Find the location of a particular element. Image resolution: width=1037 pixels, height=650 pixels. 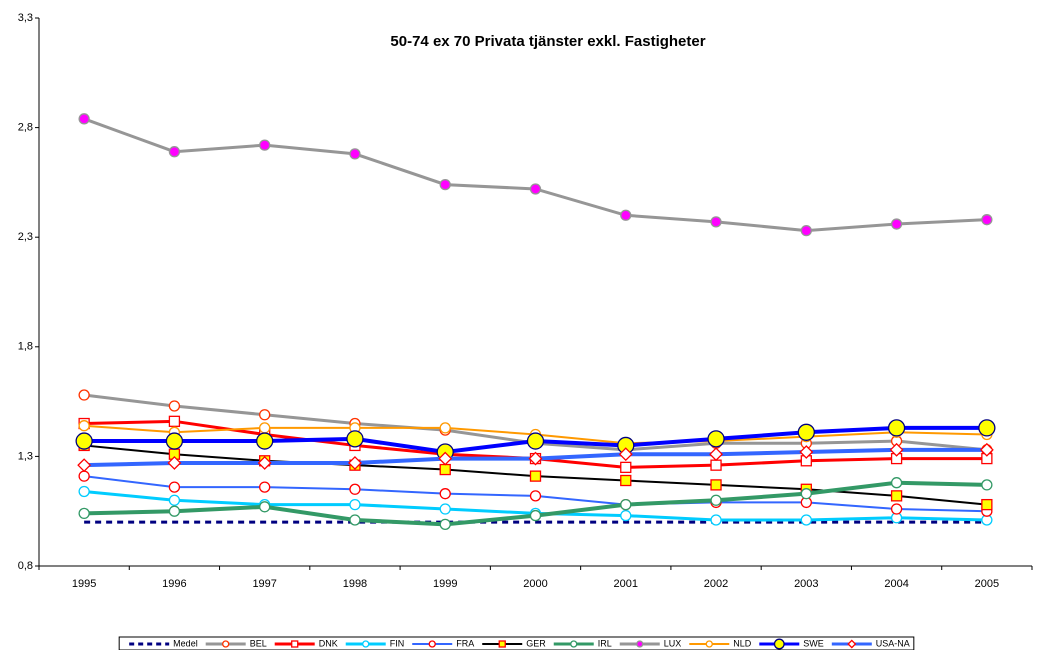

y-tick-label: 2,8 is located at coordinates (25, 128).